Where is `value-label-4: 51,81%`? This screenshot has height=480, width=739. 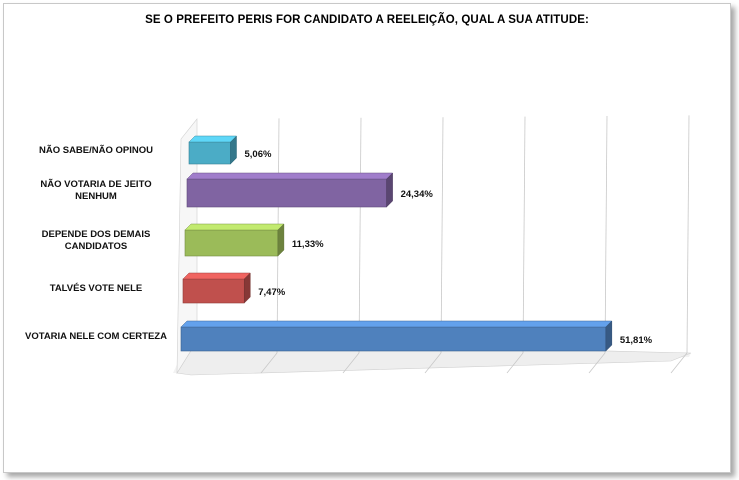 value-label-4: 51,81% is located at coordinates (636, 340).